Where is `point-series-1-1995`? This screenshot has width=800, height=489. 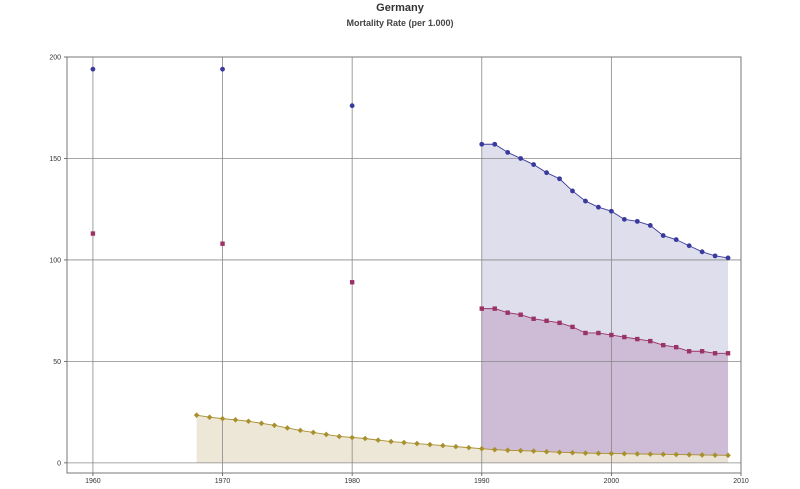 point-series-1-1995 is located at coordinates (546, 173).